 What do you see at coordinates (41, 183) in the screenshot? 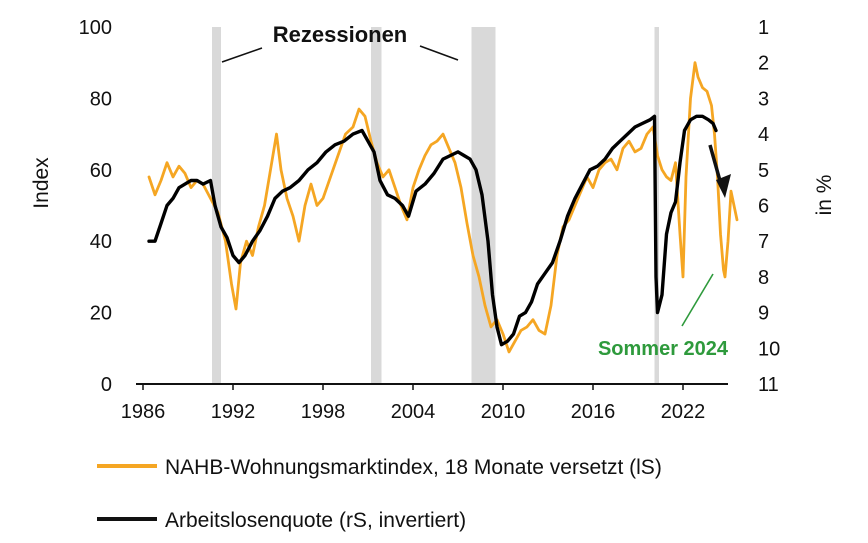
I see `y-left-axis-title: Index` at bounding box center [41, 183].